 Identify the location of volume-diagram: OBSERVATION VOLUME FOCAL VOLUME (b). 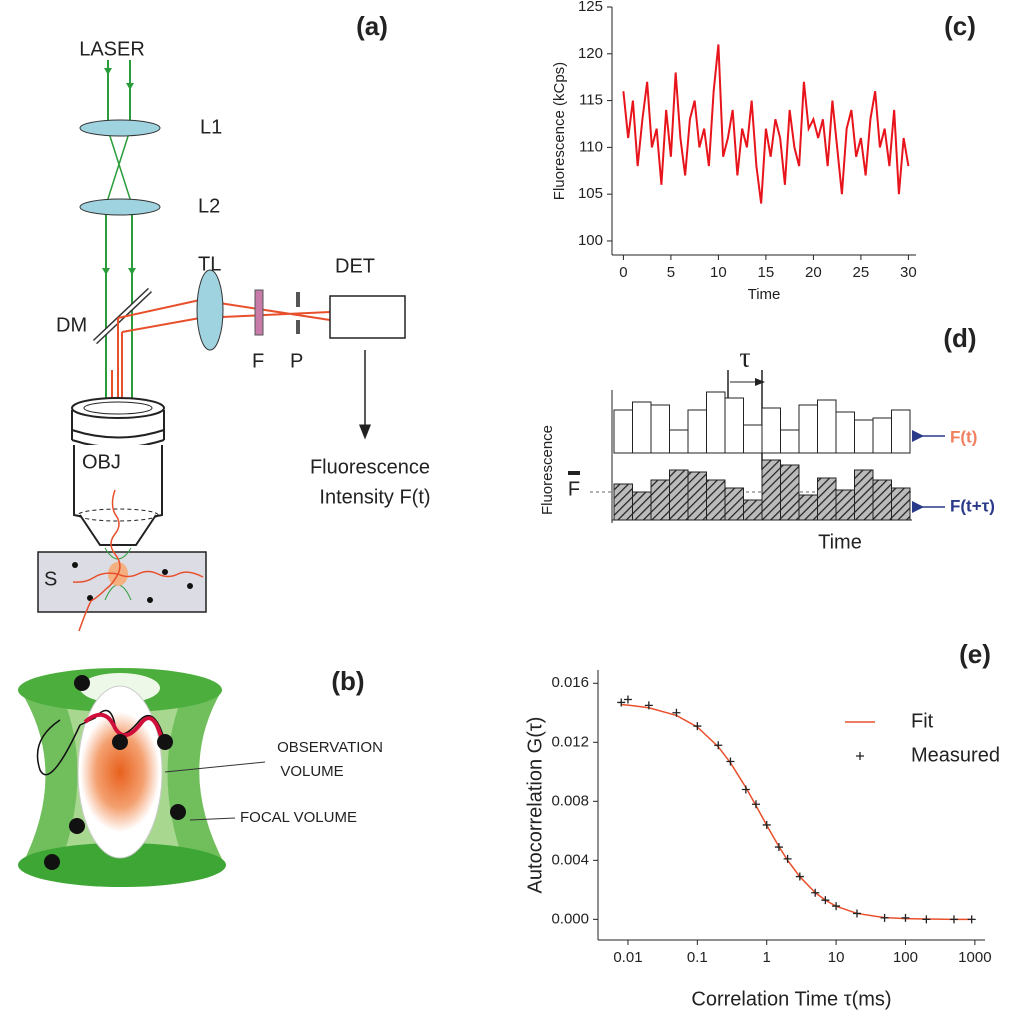
(200, 776).